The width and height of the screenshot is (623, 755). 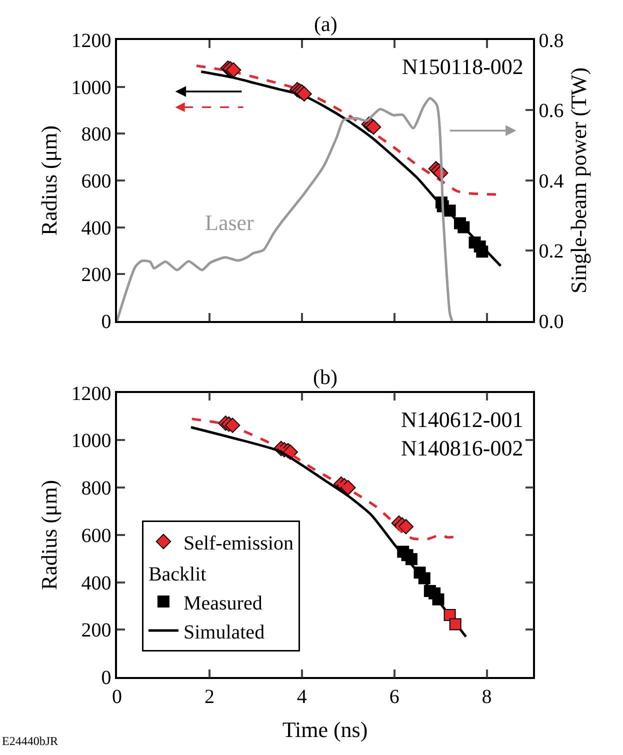 I want to click on legend-title: Backlit, so click(x=177, y=574).